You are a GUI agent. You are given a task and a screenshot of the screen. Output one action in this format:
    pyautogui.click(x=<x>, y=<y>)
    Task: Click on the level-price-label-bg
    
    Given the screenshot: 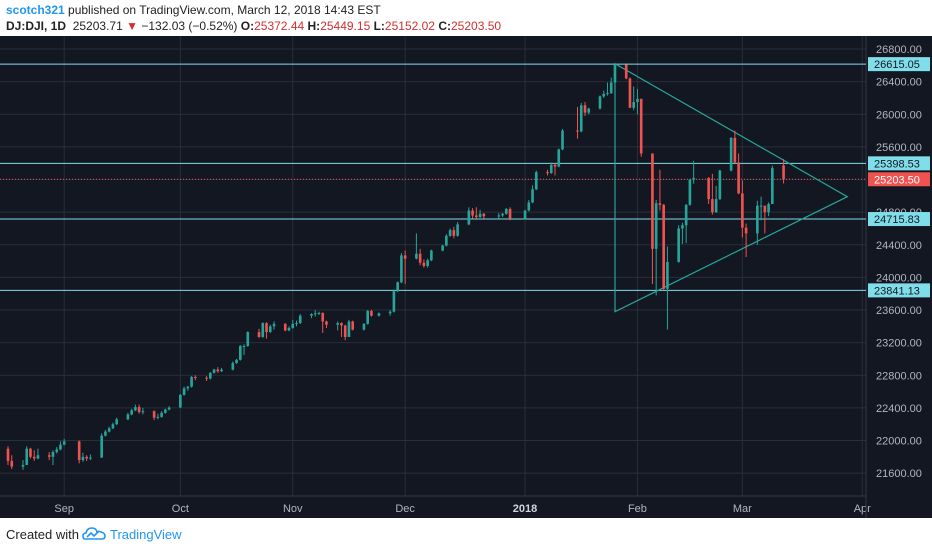 What is the action you would take?
    pyautogui.click(x=899, y=64)
    